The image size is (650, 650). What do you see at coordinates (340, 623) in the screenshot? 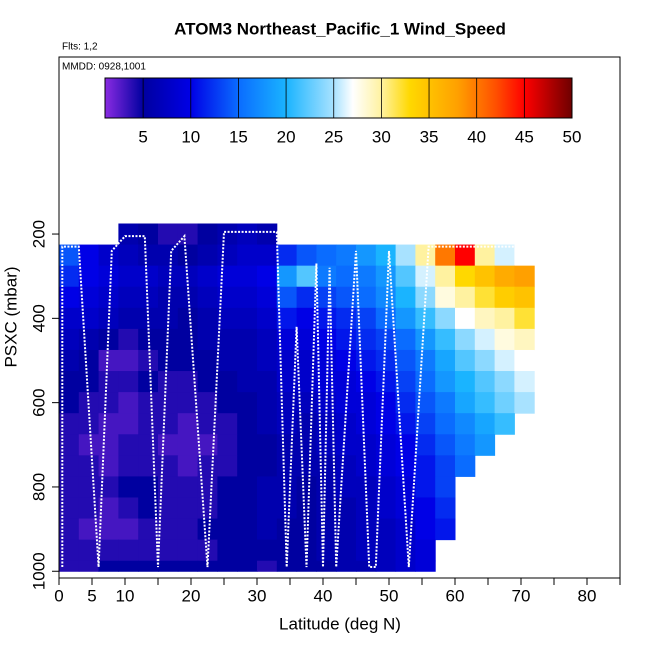
I see `x-axis-label: Latitude (deg N)` at bounding box center [340, 623].